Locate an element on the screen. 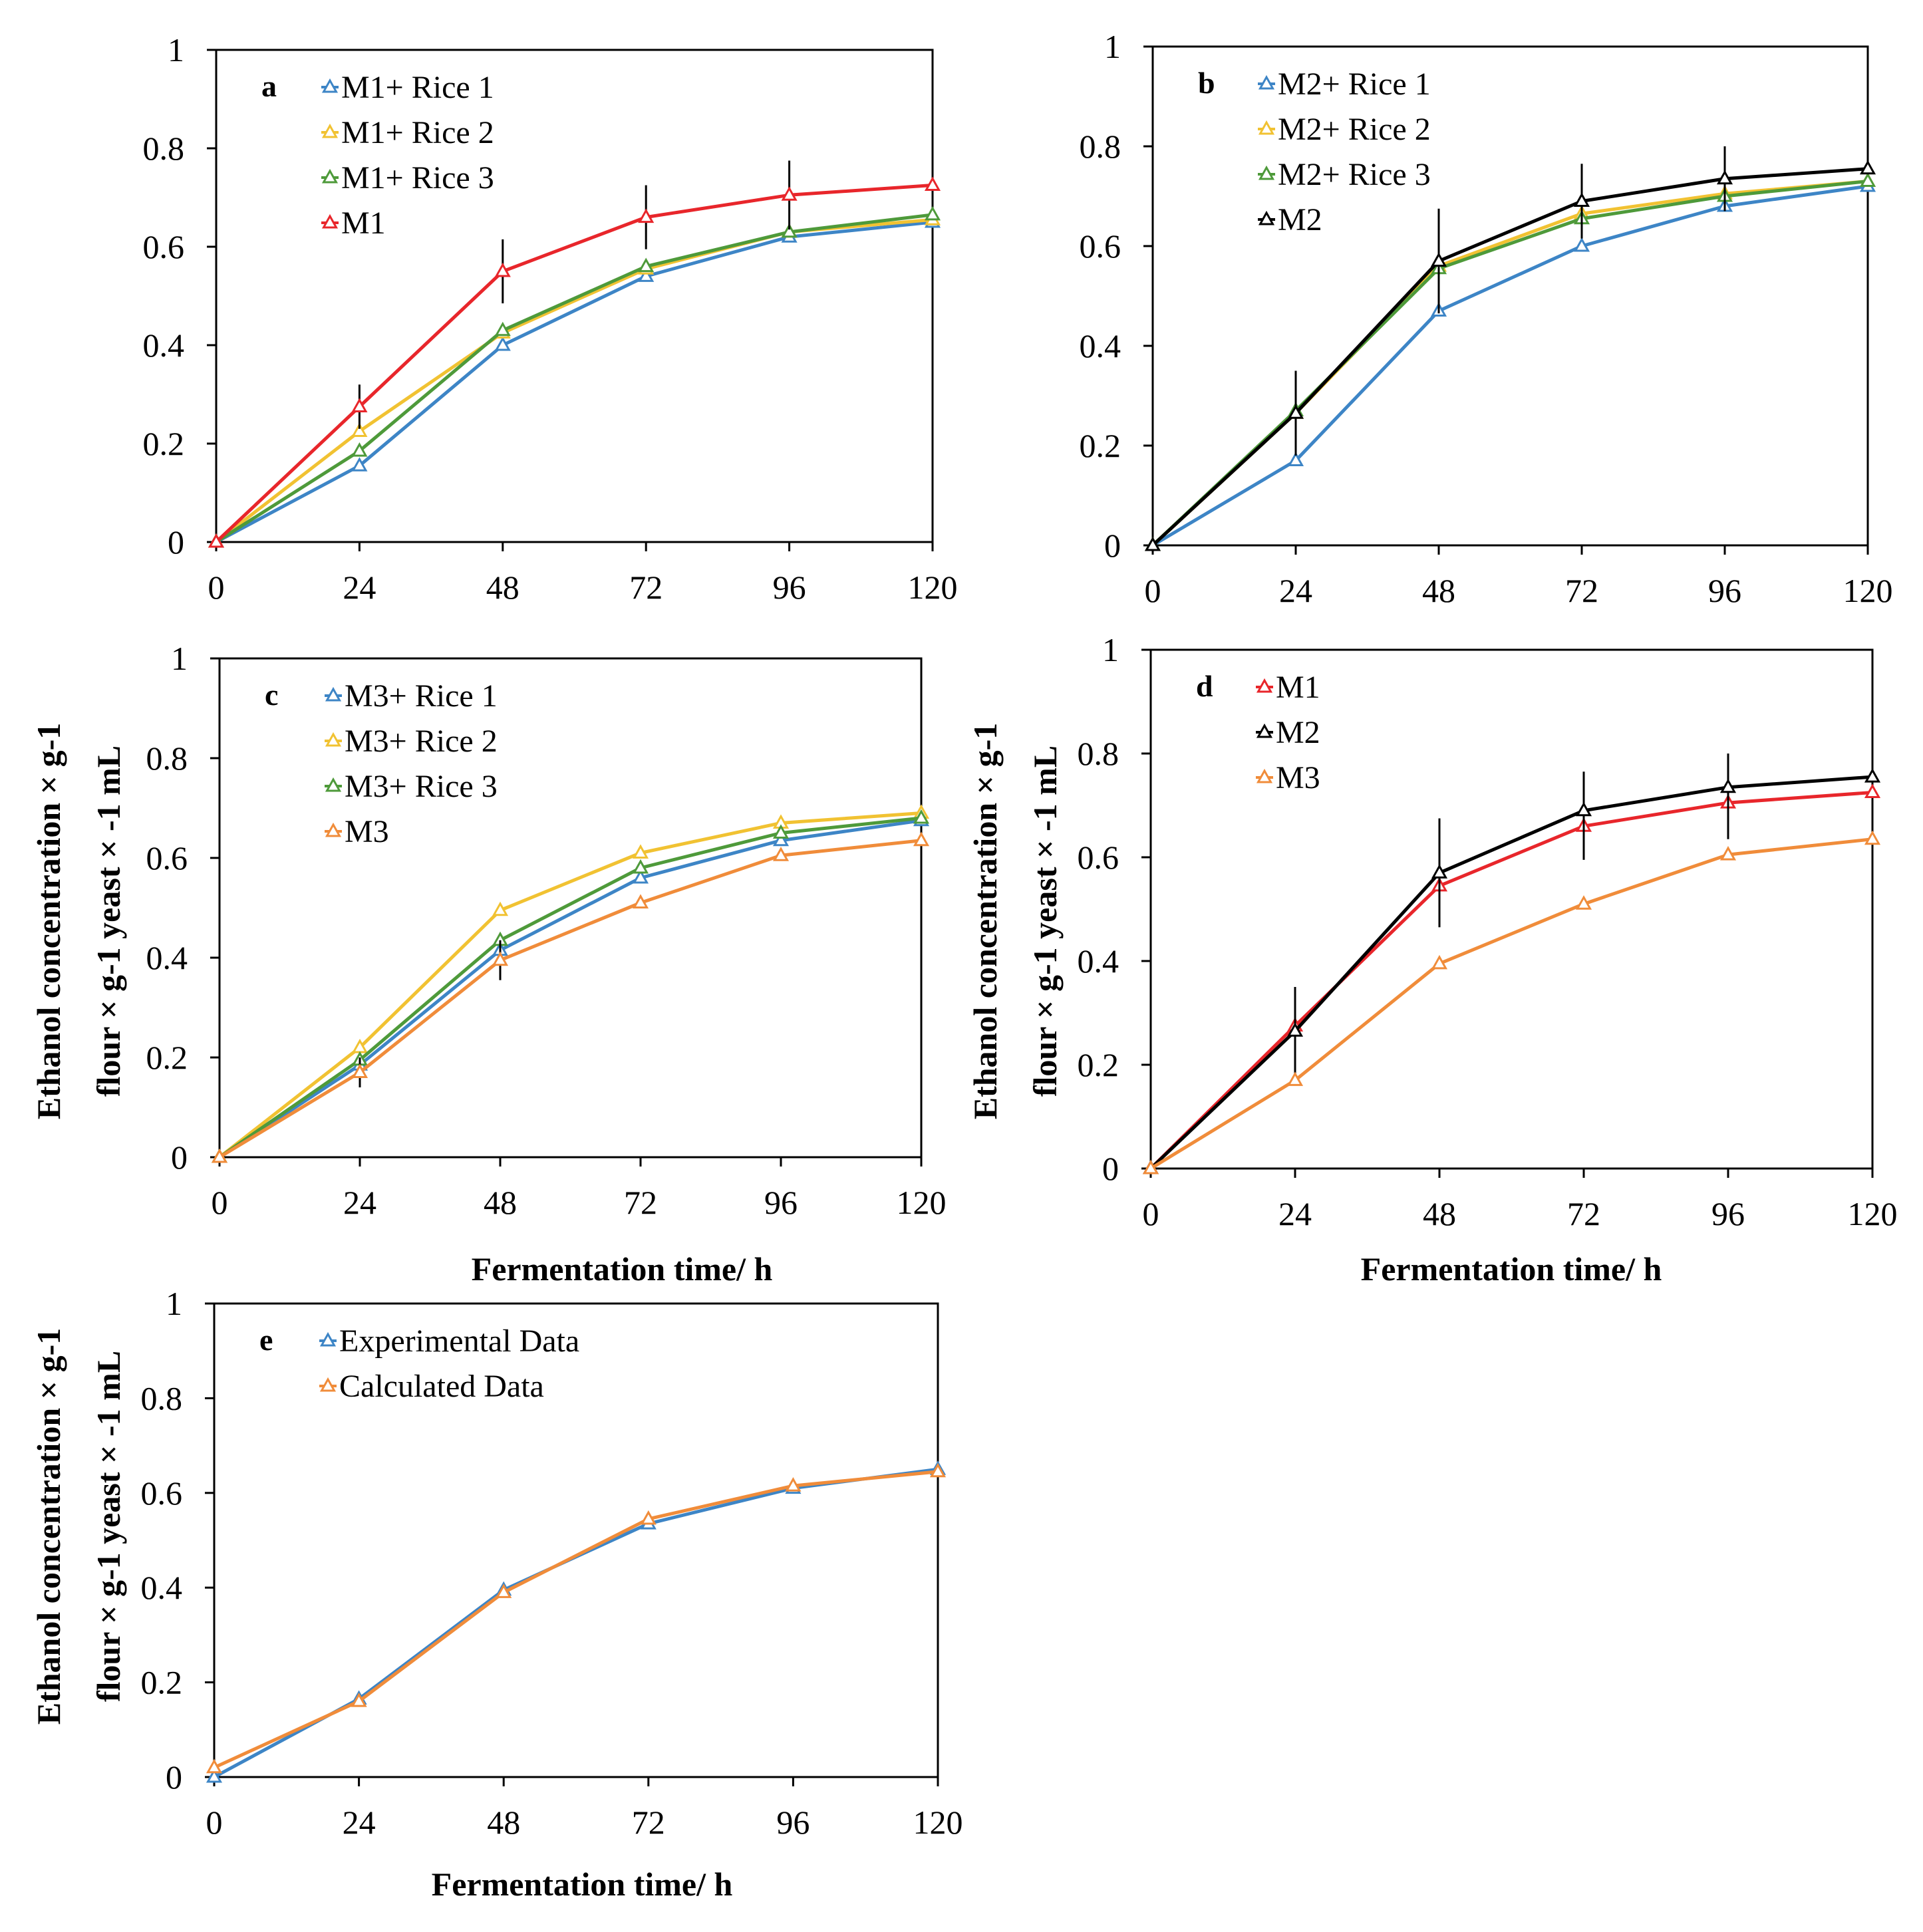 This screenshot has width=1923, height=1932. legend-label: M2+ Rice 3 is located at coordinates (1354, 175).